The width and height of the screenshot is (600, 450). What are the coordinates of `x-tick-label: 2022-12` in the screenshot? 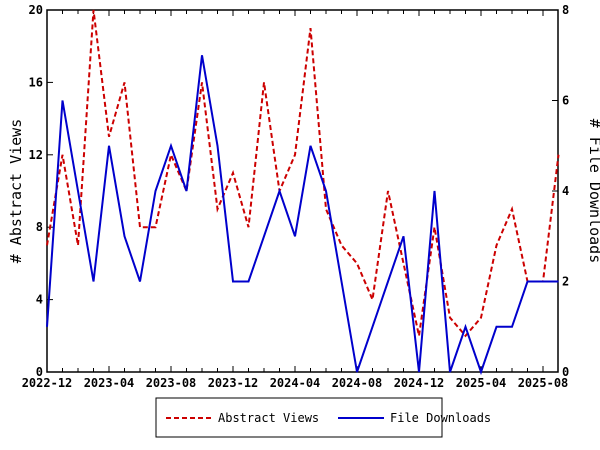 It's located at (47, 383).